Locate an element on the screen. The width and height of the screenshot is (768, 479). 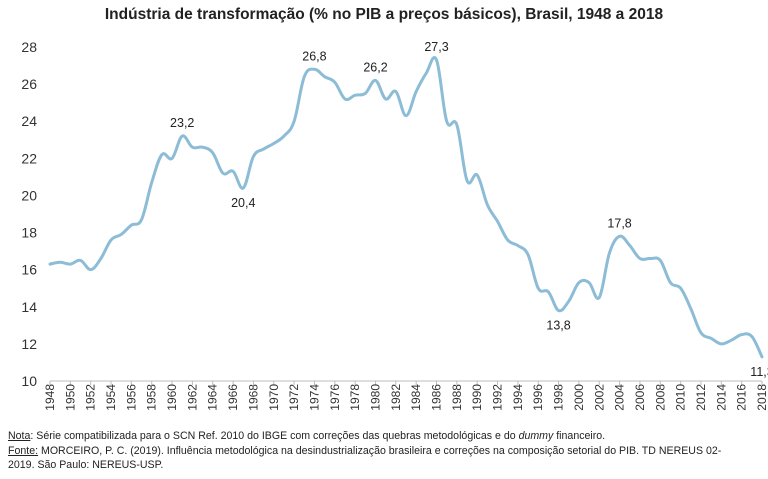
x-tick-label: 1974 is located at coordinates (314, 397).